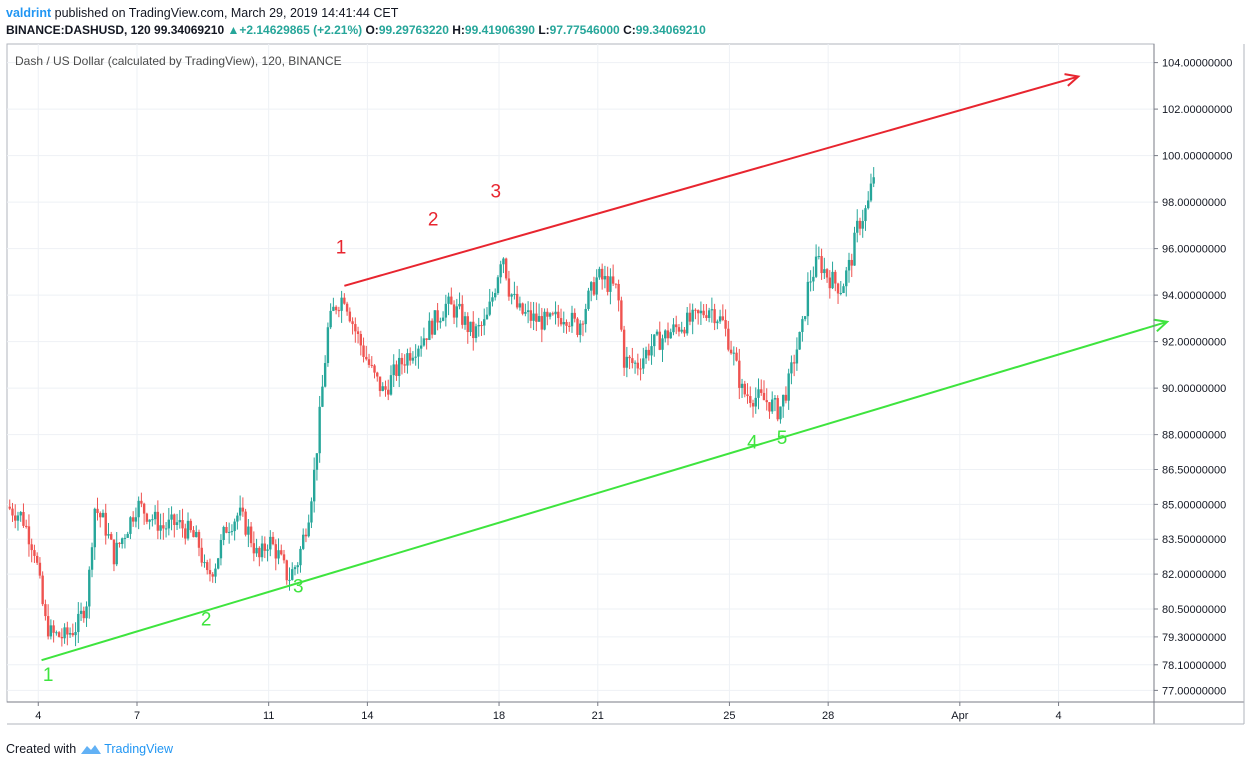 The height and width of the screenshot is (768, 1246). I want to click on y-tick-label: 96.00000000, so click(1194, 250).